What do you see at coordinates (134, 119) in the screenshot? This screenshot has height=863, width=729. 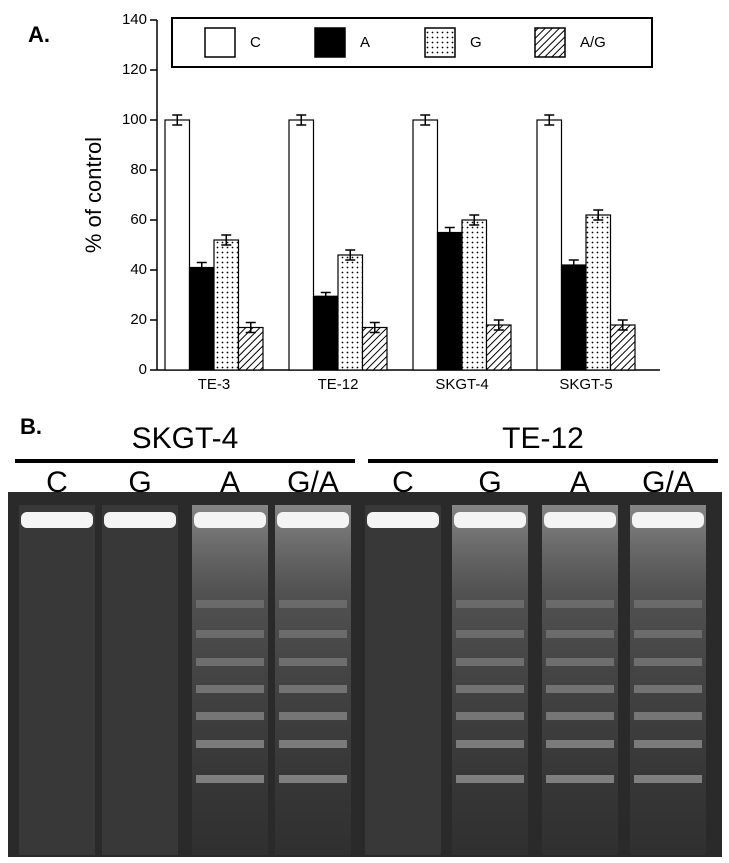 I see `y-tick-label: 100` at bounding box center [134, 119].